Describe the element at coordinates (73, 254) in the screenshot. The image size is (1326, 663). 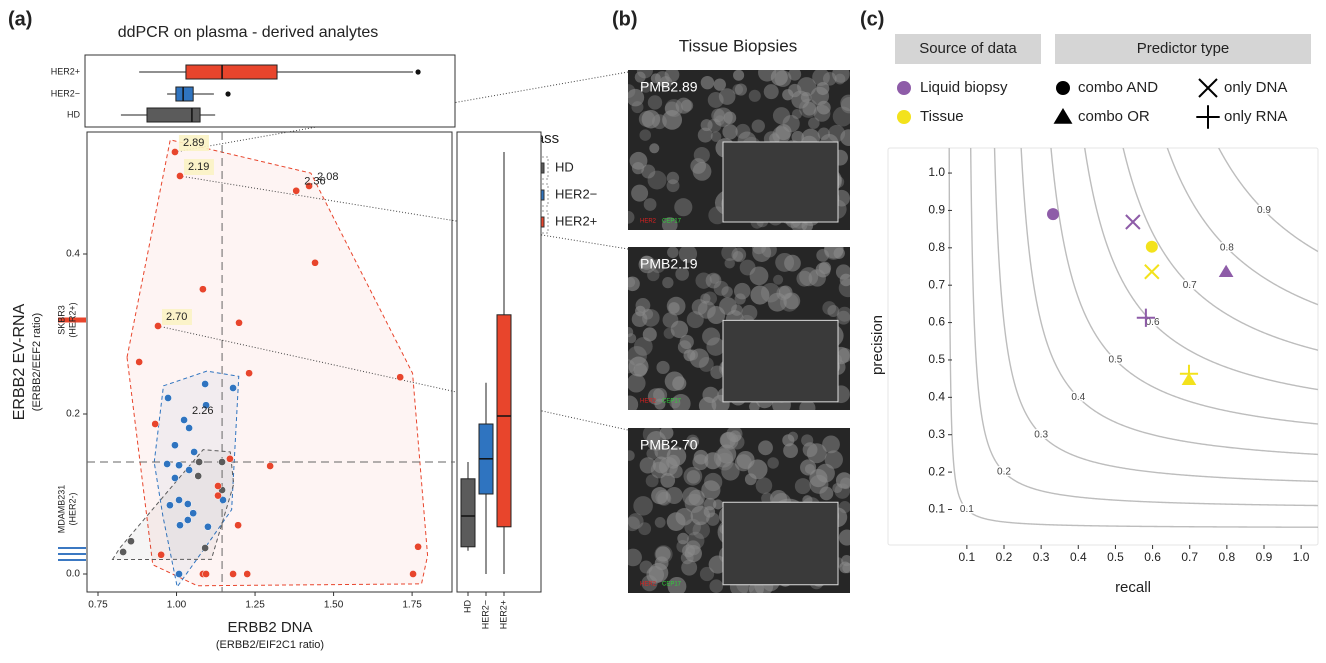
I see `y-tick-label: 0.4` at that location.